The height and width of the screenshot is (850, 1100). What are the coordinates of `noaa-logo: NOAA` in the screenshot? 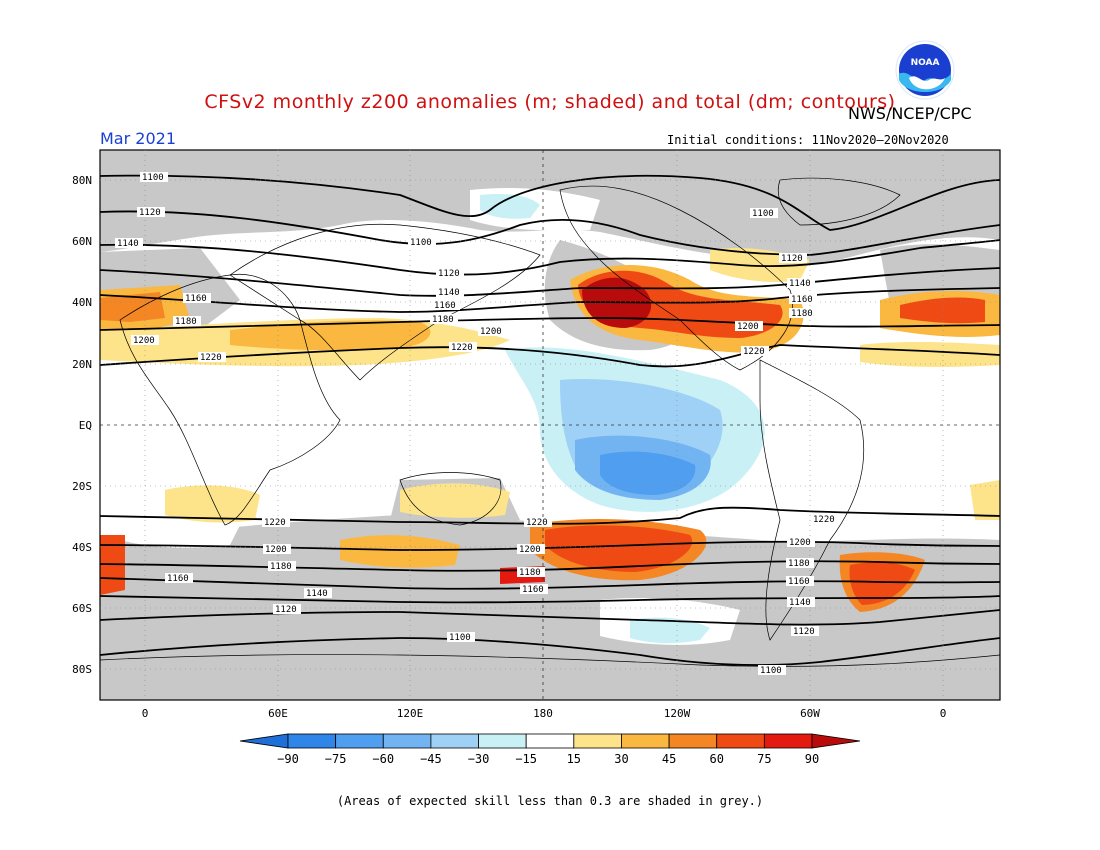 It's located at (925, 70).